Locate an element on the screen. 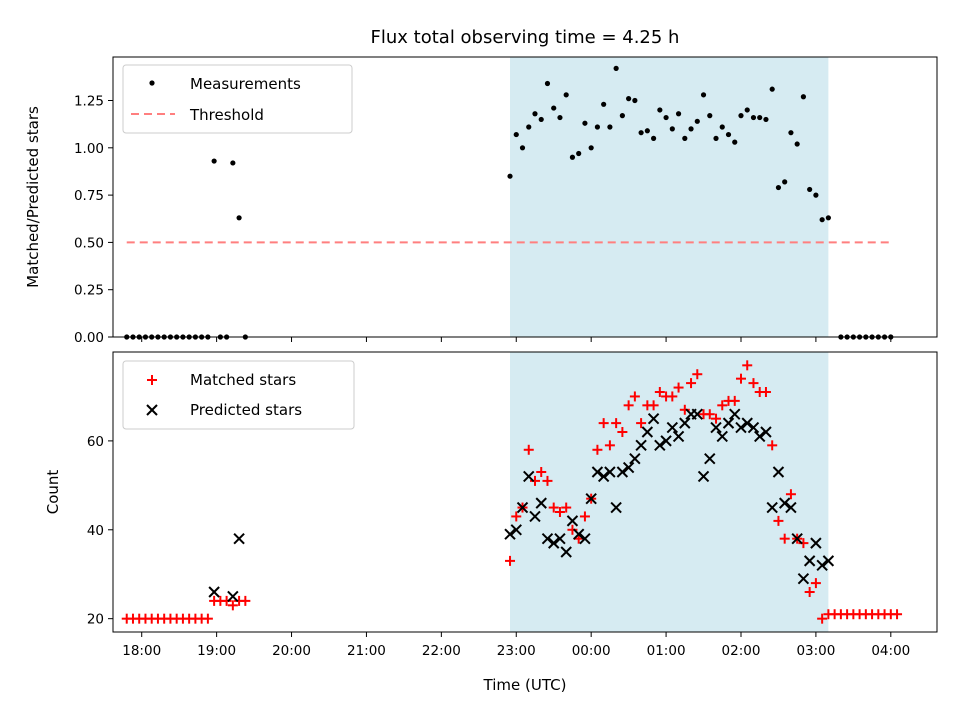 The image size is (960, 720). bottom-xtick-label: 21:00 is located at coordinates (366, 651).